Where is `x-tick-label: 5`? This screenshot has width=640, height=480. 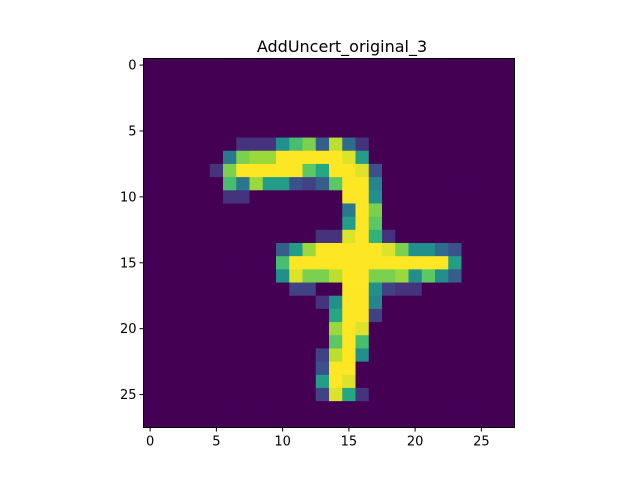 x-tick-label: 5 is located at coordinates (216, 442).